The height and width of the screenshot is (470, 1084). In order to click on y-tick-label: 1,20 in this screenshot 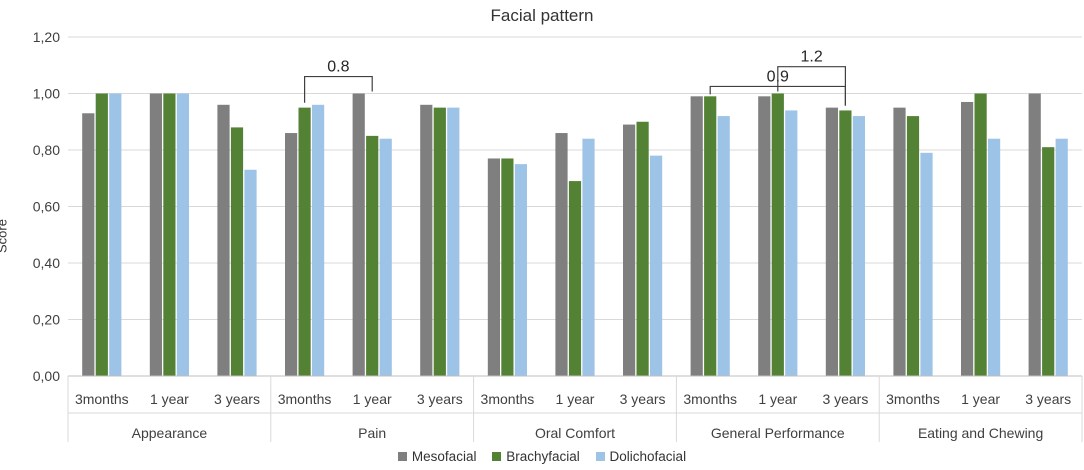, I will do `click(46, 37)`.